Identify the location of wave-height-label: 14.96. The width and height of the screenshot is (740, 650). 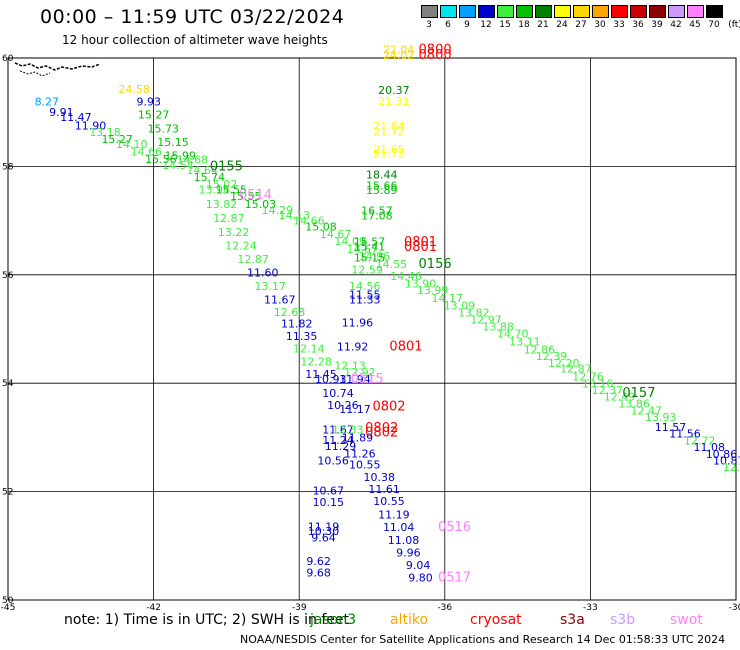
(375, 256).